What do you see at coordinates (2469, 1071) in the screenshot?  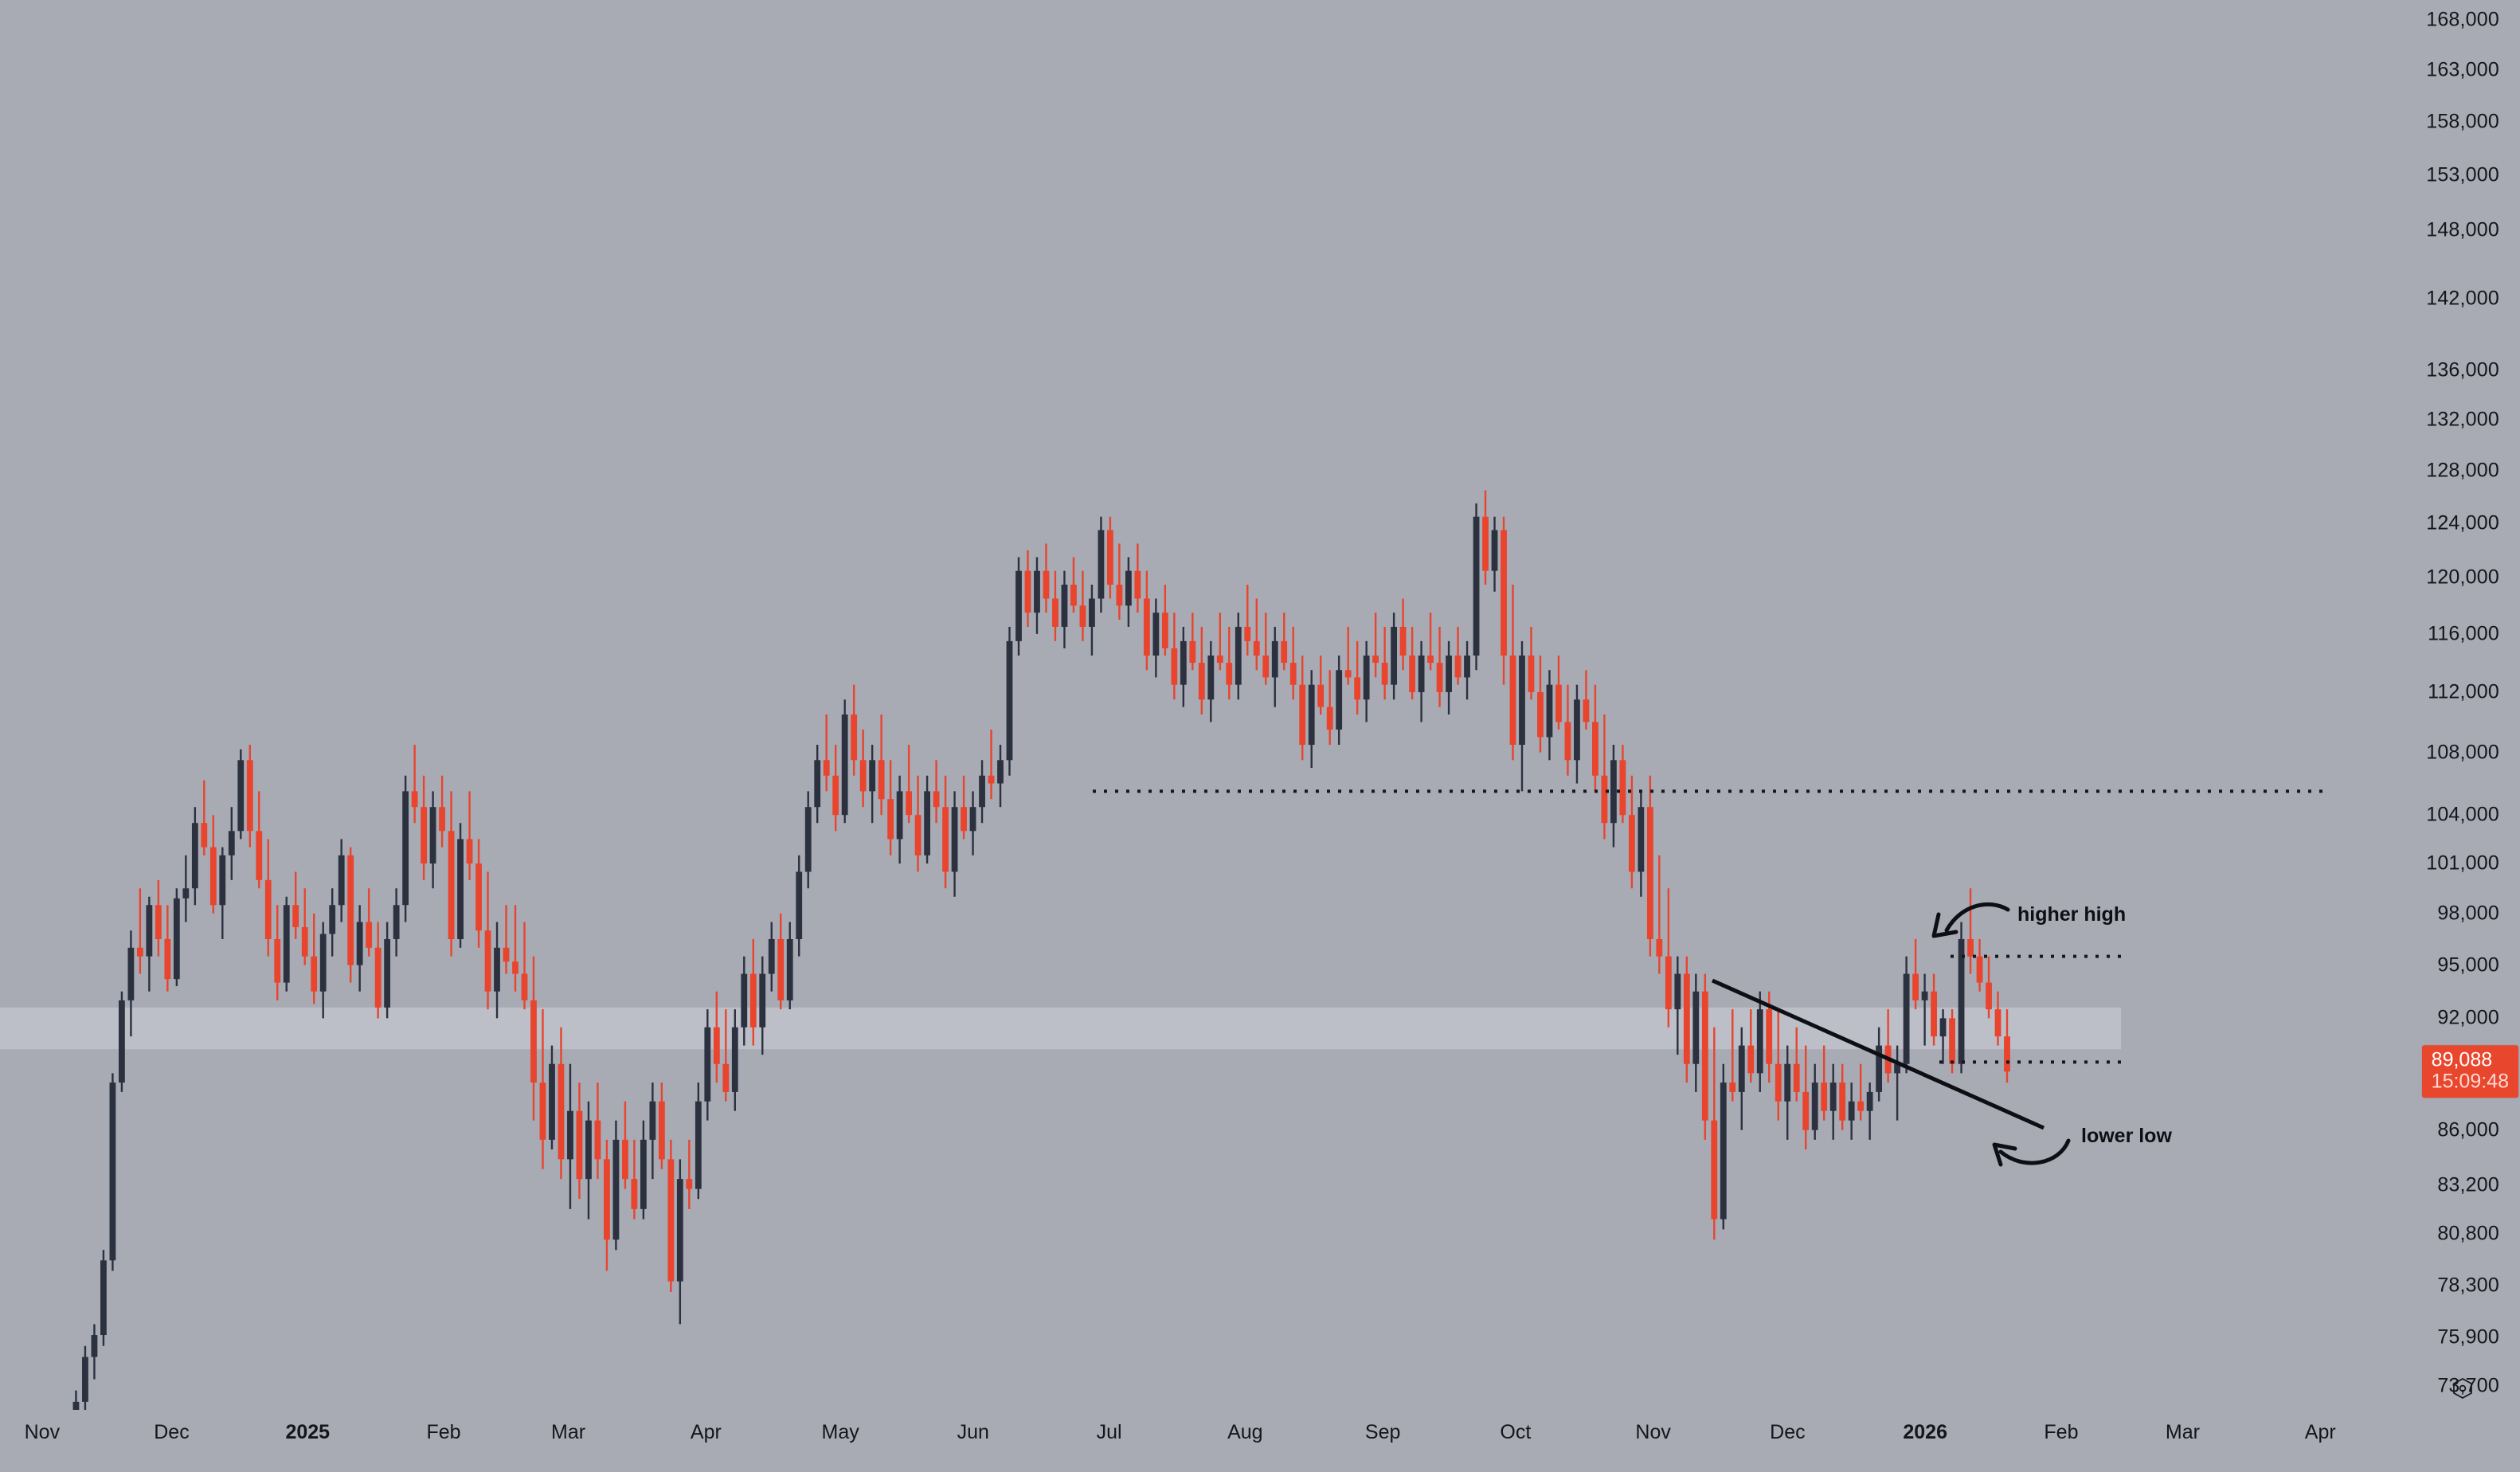 I see `current-price-badge: 89,088 15:09:48` at bounding box center [2469, 1071].